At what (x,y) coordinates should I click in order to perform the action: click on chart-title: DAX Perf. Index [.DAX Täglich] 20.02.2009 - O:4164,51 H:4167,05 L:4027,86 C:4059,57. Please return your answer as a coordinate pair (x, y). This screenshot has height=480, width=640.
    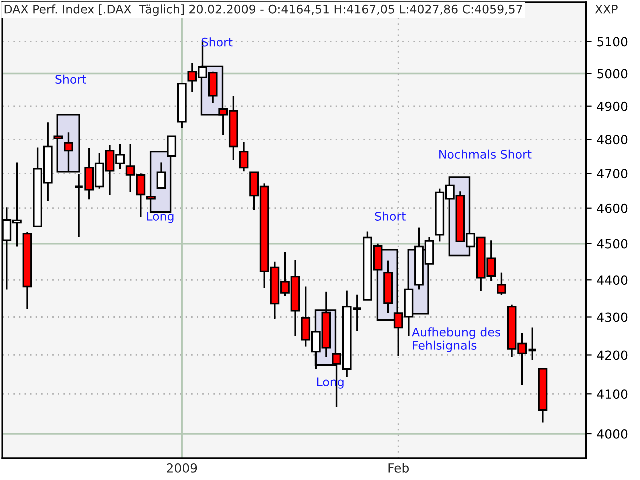
    Looking at the image, I should click on (263, 10).